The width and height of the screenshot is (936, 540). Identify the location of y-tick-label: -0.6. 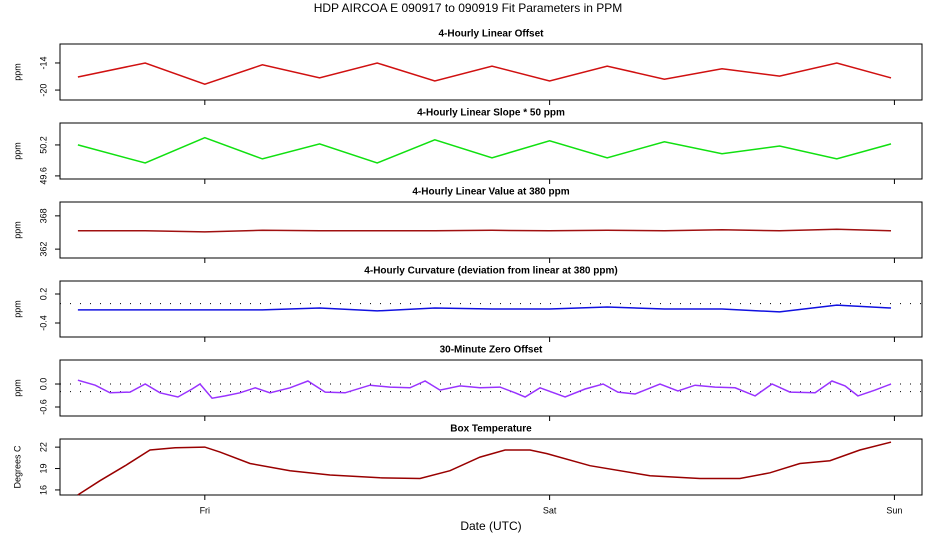
(43, 407).